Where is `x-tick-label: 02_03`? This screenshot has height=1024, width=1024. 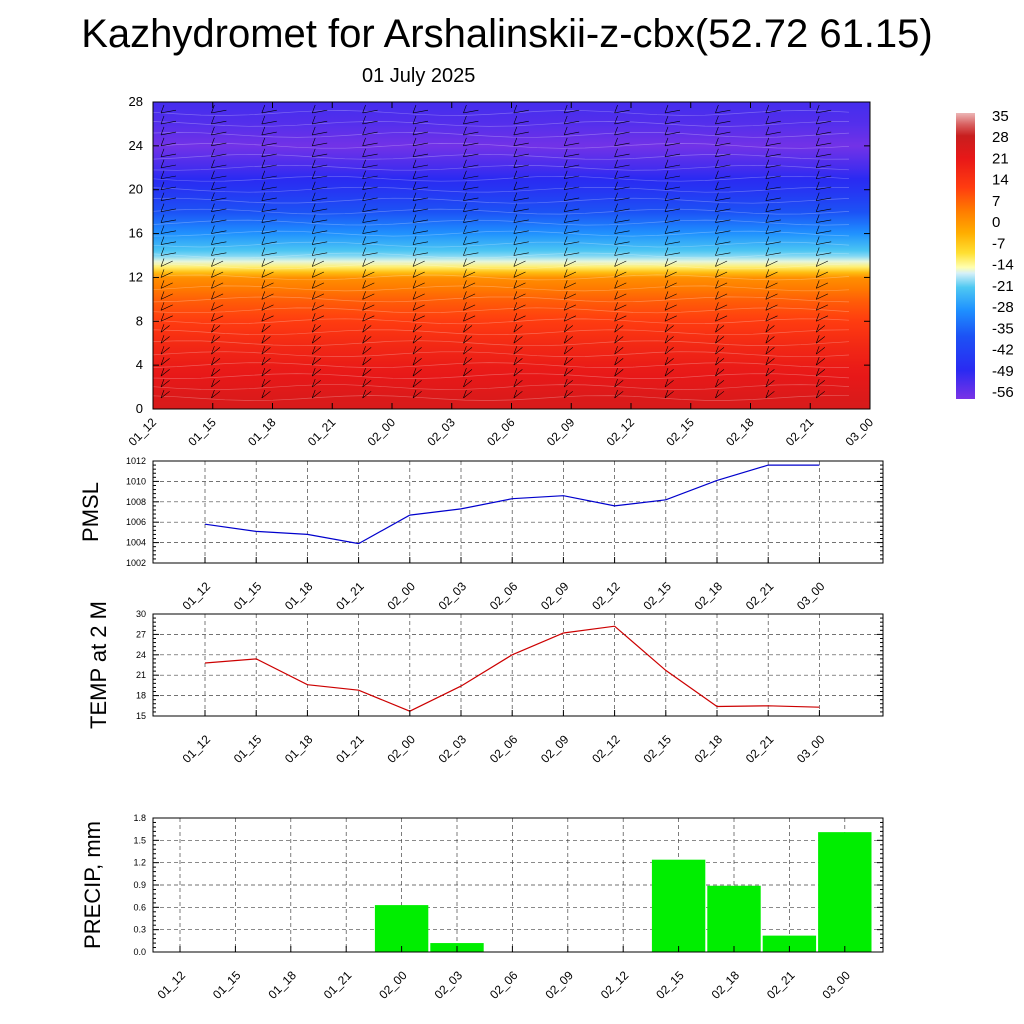
x-tick-label: 02_03 is located at coordinates (449, 985).